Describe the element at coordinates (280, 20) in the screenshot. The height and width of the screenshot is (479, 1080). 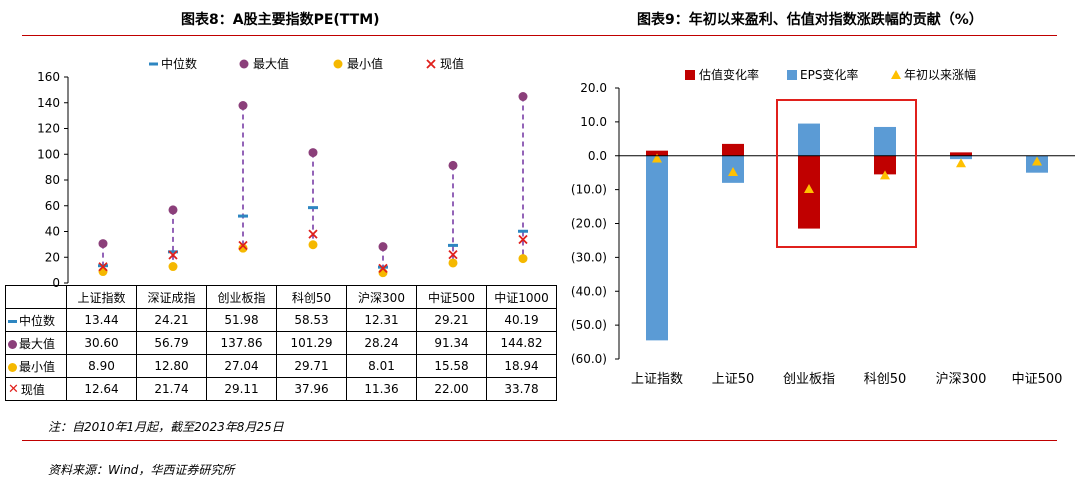
I see `left-chart-title: 图表8：A股主要指数PE(TTM)` at that location.